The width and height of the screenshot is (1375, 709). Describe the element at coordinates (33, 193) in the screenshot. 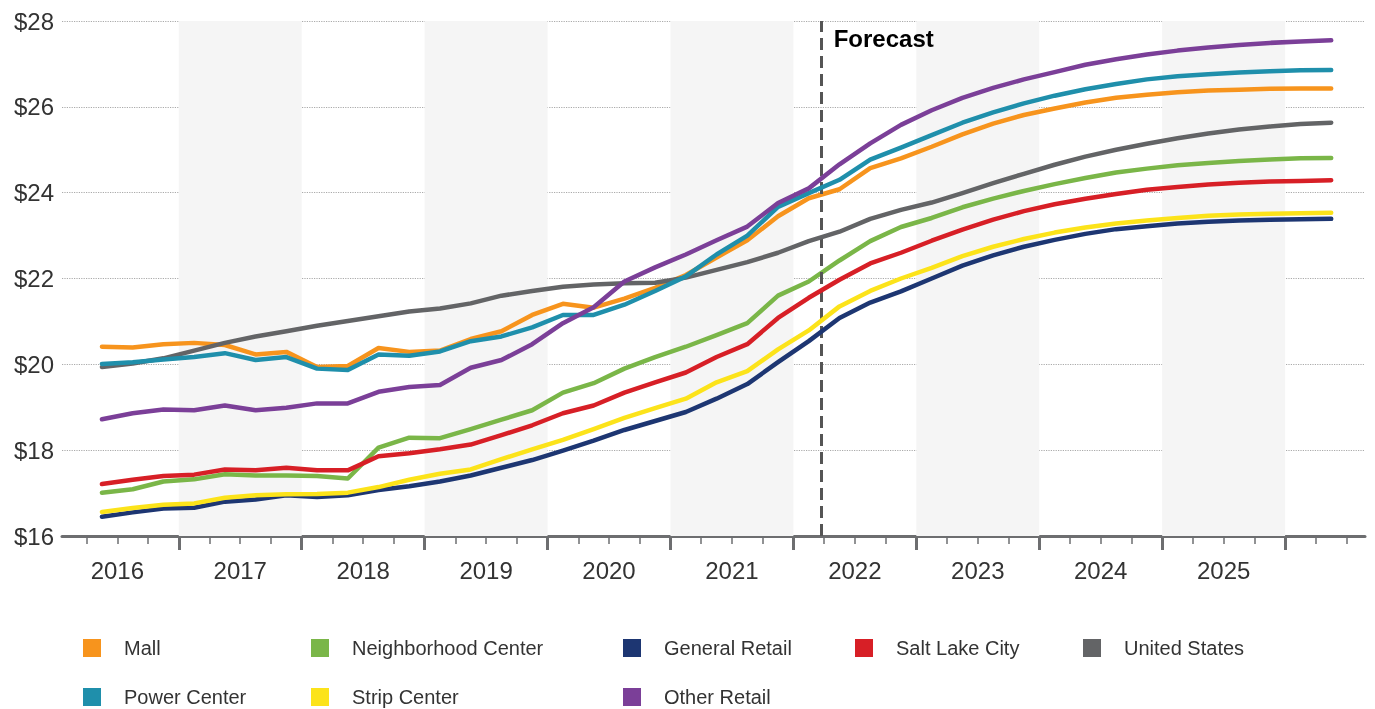

I see `y-tick-label: $24` at that location.